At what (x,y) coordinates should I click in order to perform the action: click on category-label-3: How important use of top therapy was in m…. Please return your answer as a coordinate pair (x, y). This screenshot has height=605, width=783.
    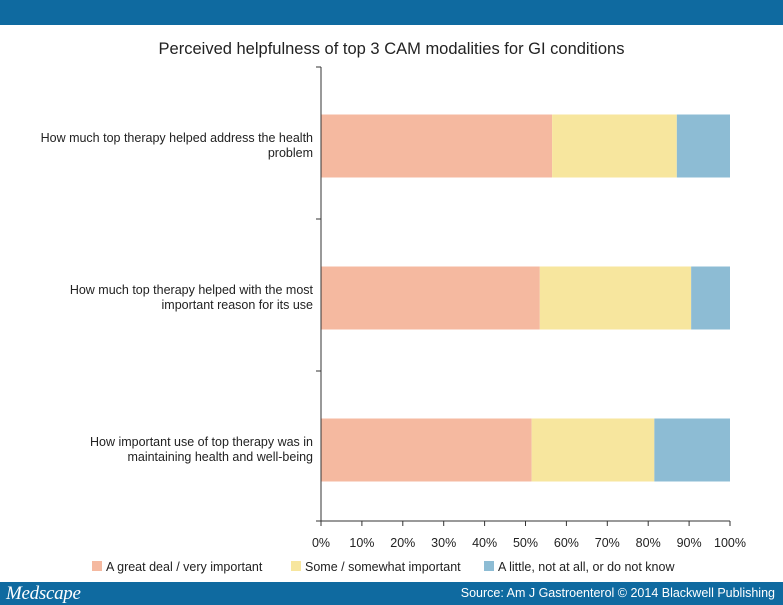
    Looking at the image, I should click on (201, 449).